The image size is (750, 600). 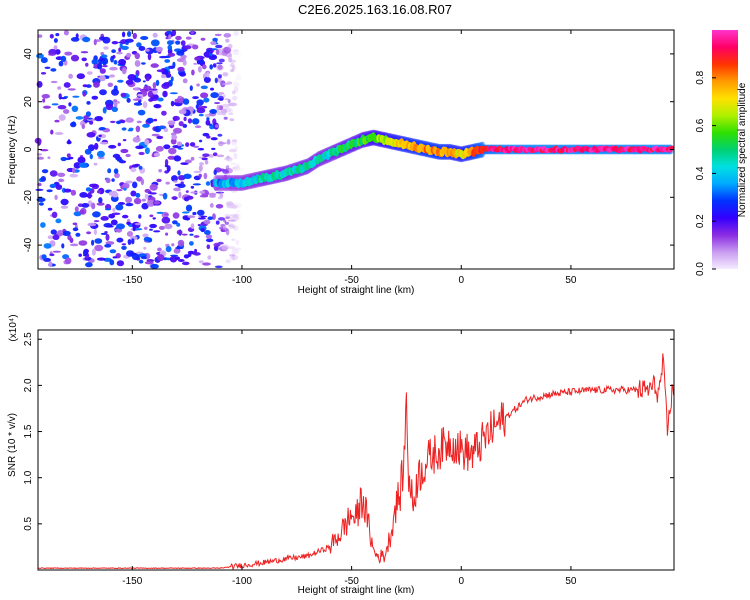 I want to click on spectrogram-y-tick-label: 20, so click(x=28, y=102).